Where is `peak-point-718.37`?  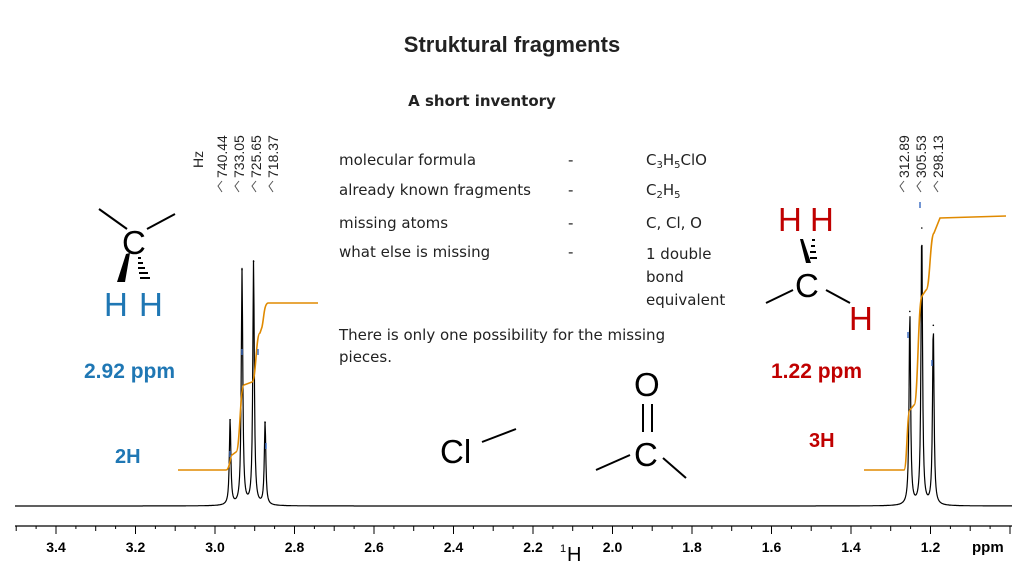
peak-point-718.37 is located at coordinates (265, 422).